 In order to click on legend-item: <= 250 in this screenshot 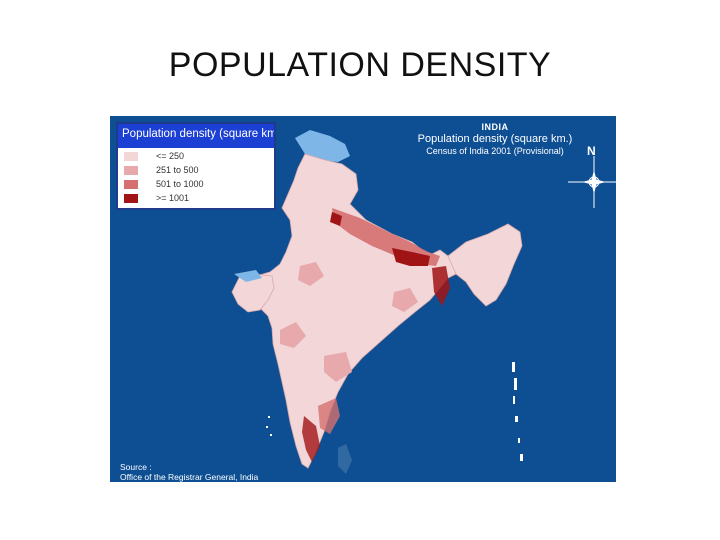, I will do `click(199, 156)`.